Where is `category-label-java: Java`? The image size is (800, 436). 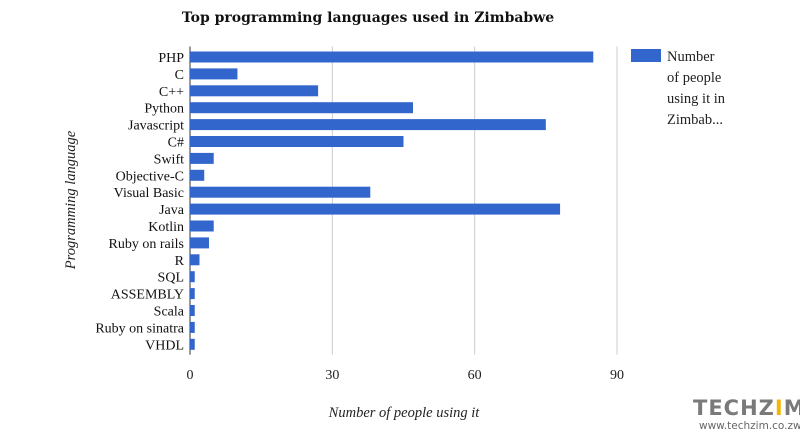
category-label-java: Java is located at coordinates (172, 210).